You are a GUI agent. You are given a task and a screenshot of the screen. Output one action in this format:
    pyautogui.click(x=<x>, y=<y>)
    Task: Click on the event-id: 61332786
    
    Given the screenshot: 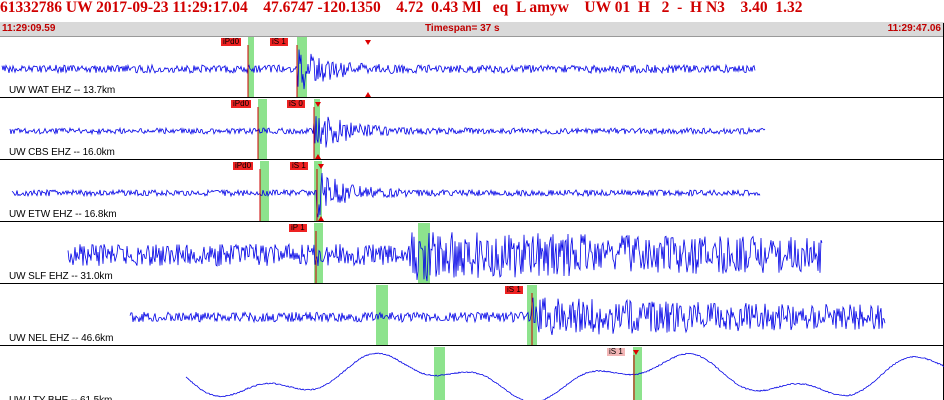 What is the action you would take?
    pyautogui.click(x=31, y=8)
    